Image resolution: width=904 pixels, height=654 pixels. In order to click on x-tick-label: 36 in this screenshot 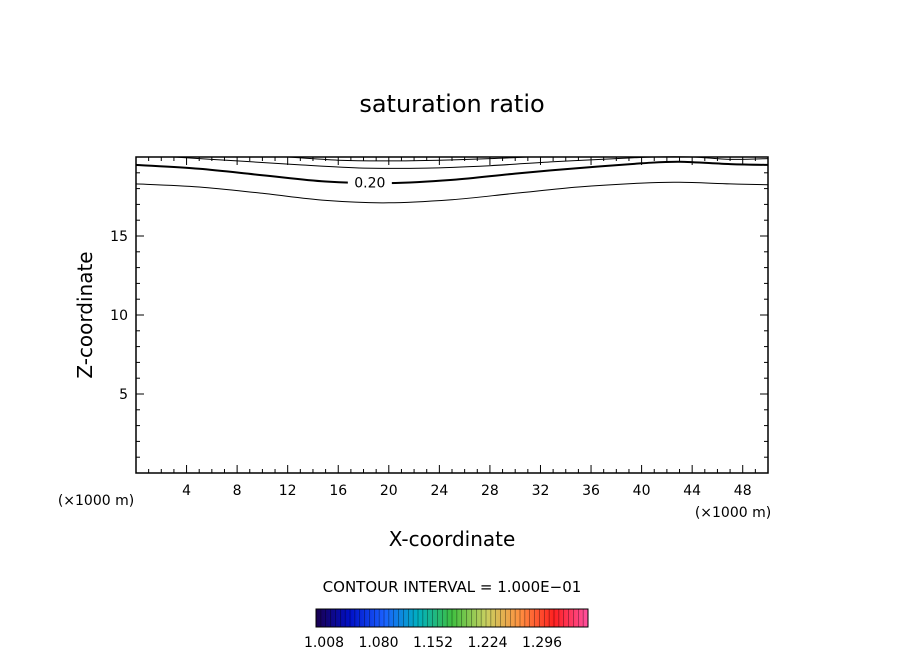, I will do `click(591, 491)`.